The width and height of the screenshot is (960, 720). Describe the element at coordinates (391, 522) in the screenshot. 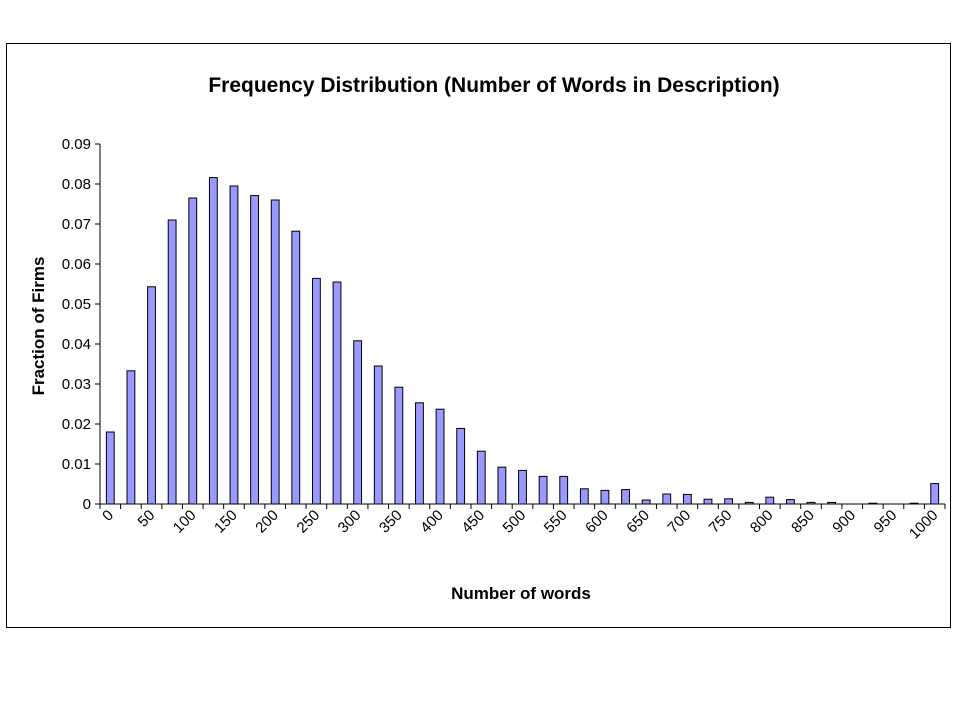

I see `x-tick-label: 350` at that location.